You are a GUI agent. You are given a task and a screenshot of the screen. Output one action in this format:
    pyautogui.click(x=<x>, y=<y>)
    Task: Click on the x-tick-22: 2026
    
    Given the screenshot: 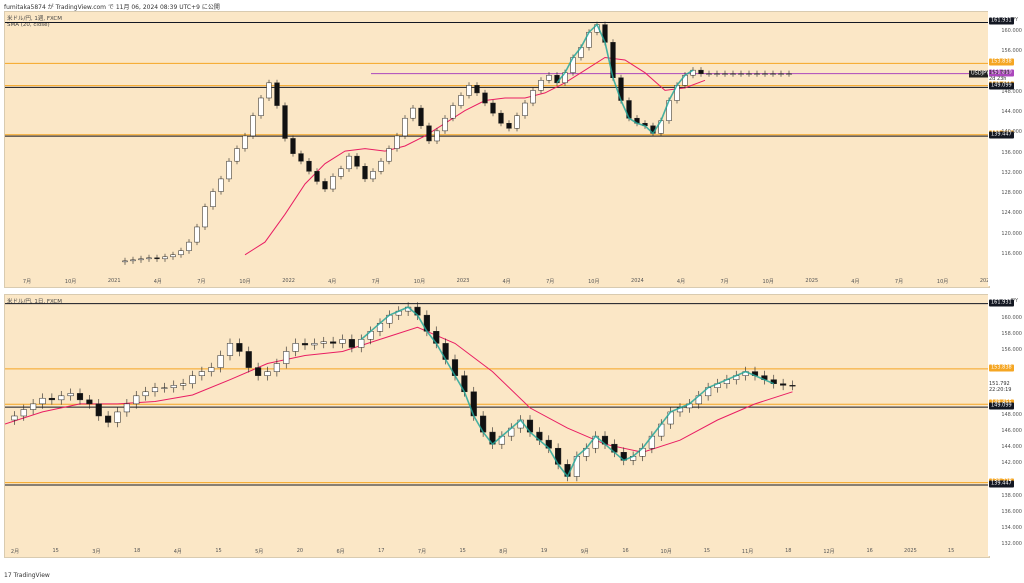 What is the action you would take?
    pyautogui.click(x=986, y=281)
    